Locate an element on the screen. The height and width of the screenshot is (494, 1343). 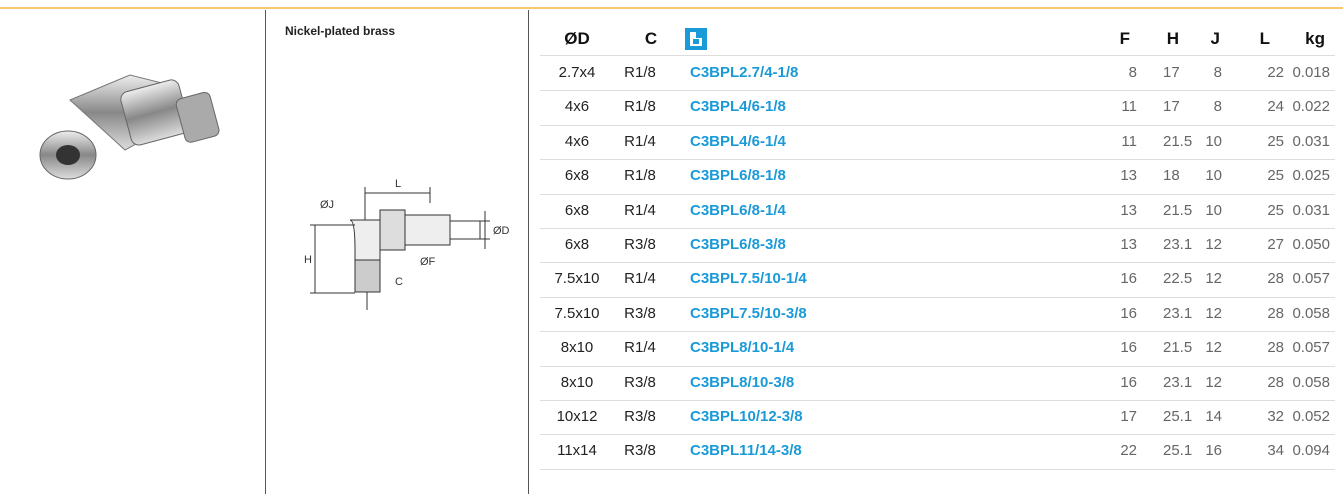
diagram-label: L is located at coordinates (398, 184).